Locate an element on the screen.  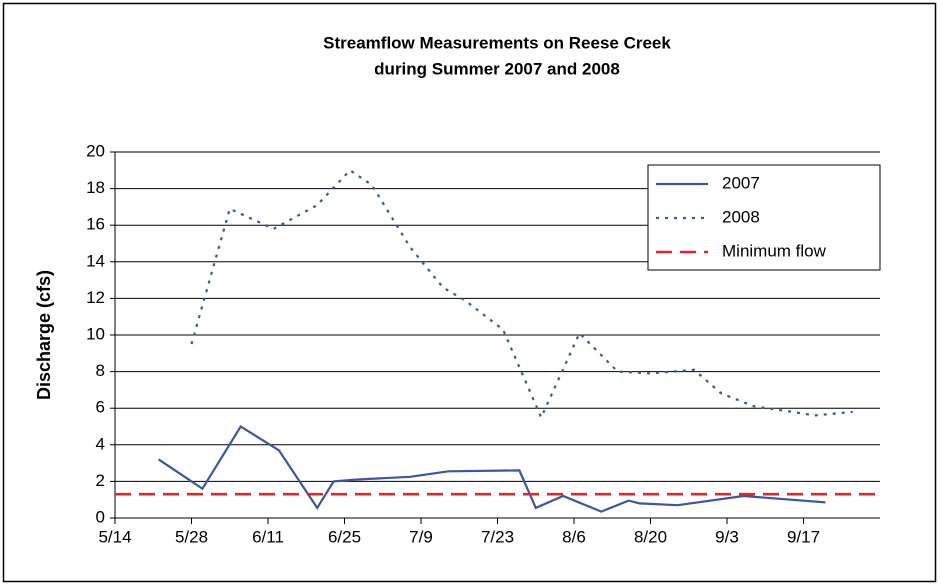
y-tick-label: 20 is located at coordinates (95, 150).